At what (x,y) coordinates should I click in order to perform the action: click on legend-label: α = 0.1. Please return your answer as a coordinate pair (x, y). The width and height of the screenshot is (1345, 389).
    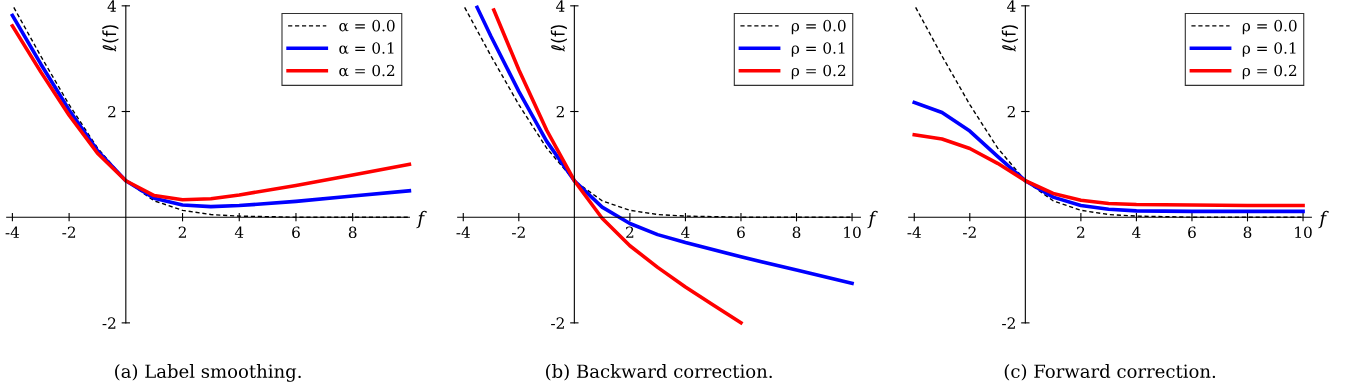
    Looking at the image, I should click on (366, 48).